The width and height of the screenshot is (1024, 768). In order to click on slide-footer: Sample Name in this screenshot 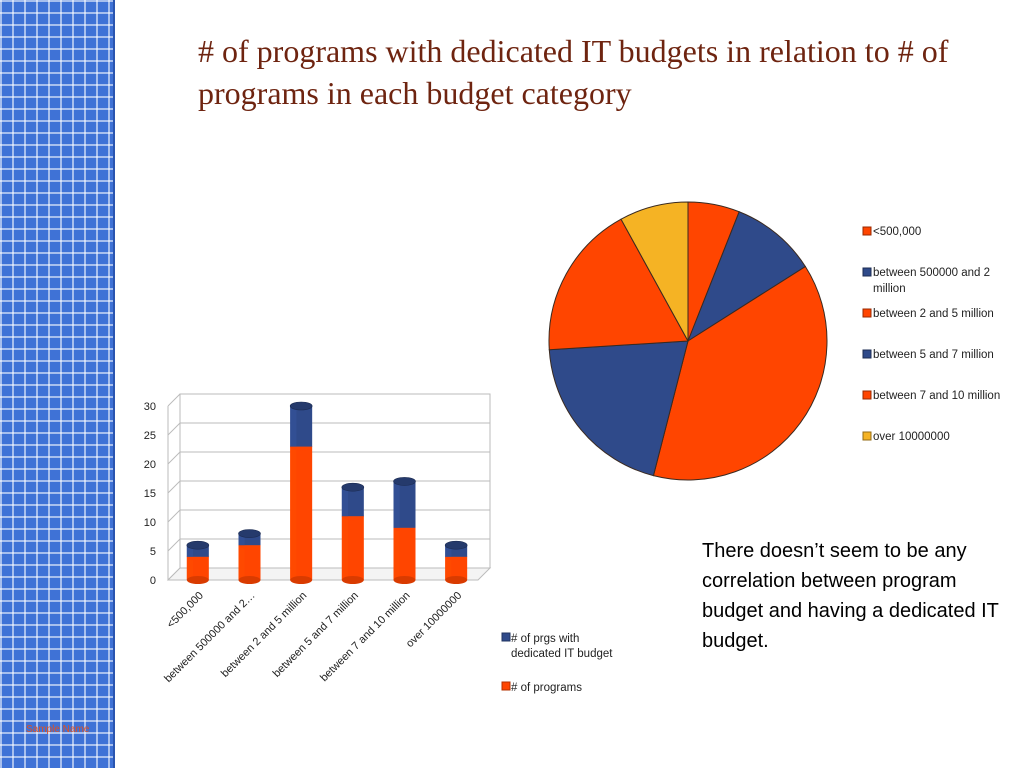, I will do `click(58, 729)`.